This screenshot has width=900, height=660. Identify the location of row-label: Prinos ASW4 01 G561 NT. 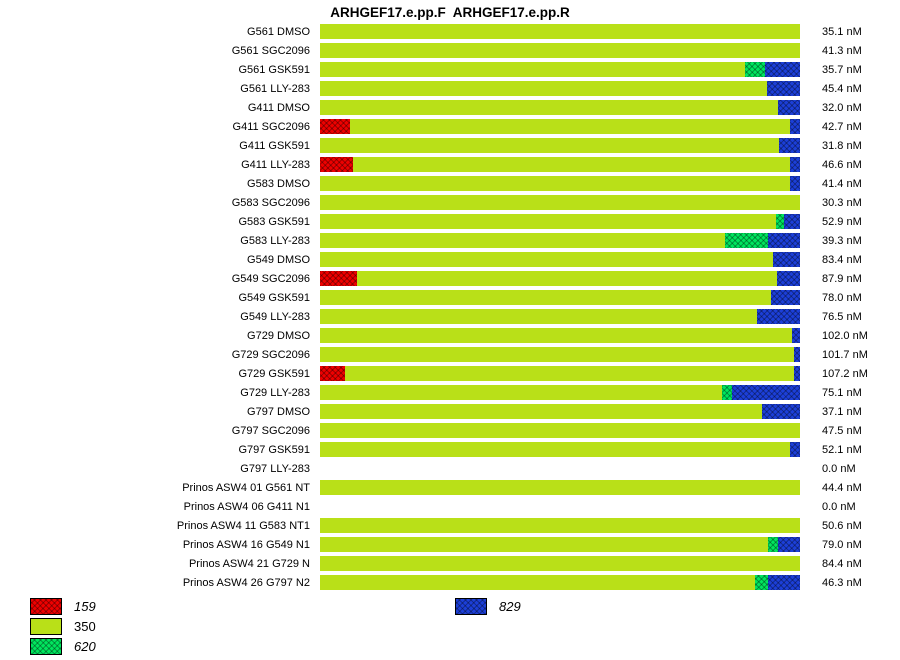
(246, 487).